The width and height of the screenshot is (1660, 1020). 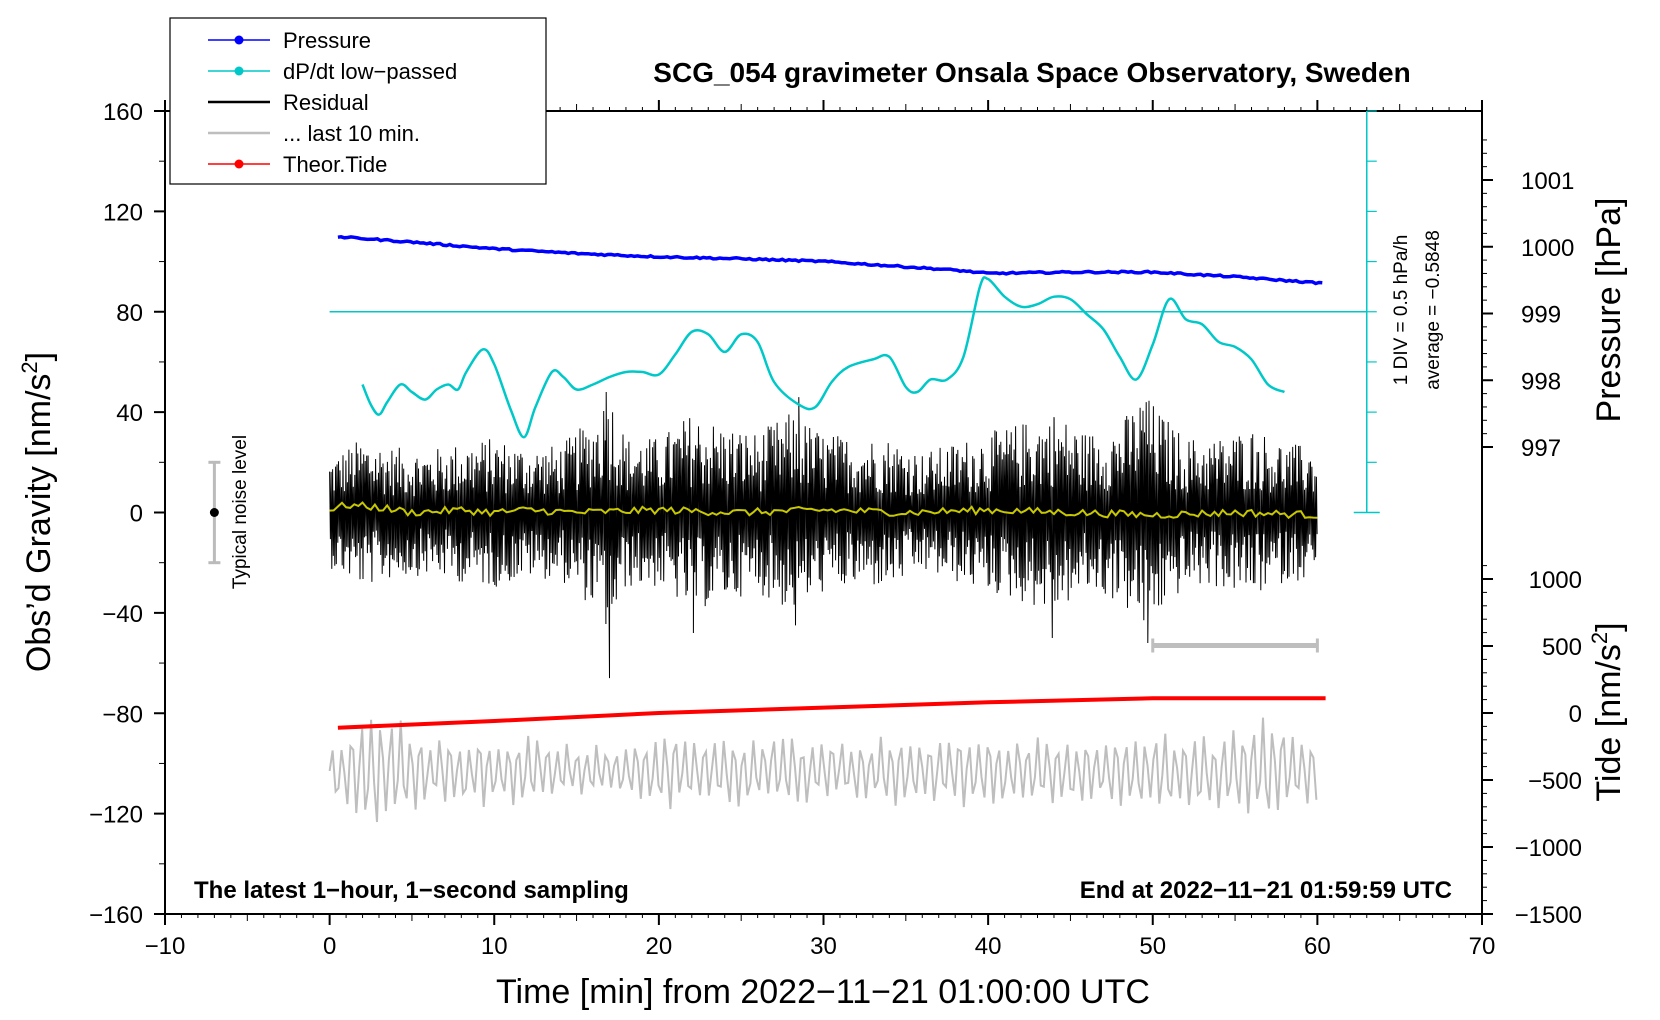 What do you see at coordinates (116, 915) in the screenshot?
I see `y-left-tick-label: −160` at bounding box center [116, 915].